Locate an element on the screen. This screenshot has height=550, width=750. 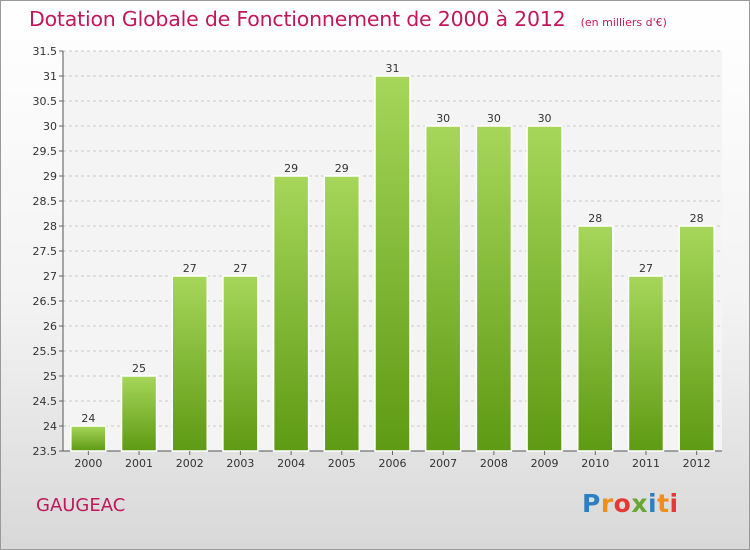
x-tick-label: 2005 is located at coordinates (342, 463).